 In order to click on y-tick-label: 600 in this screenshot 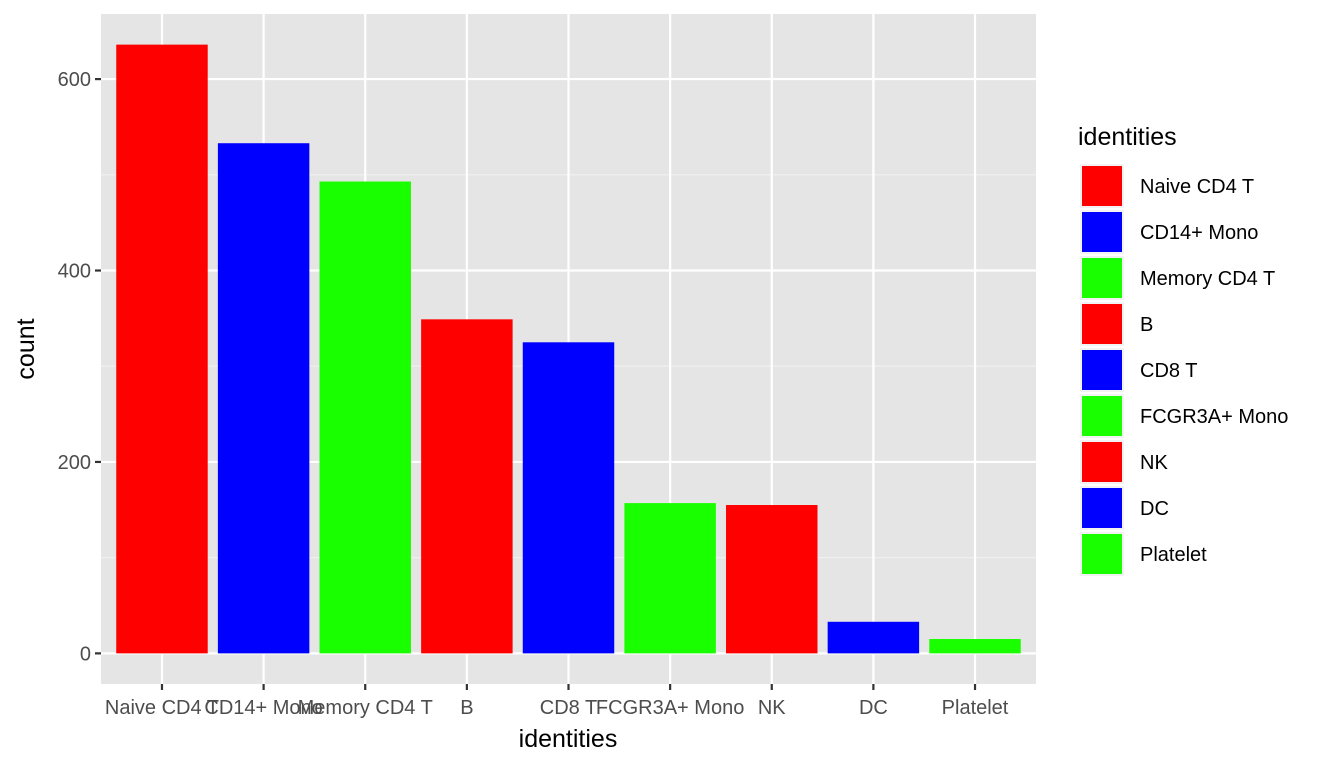, I will do `click(74, 80)`.